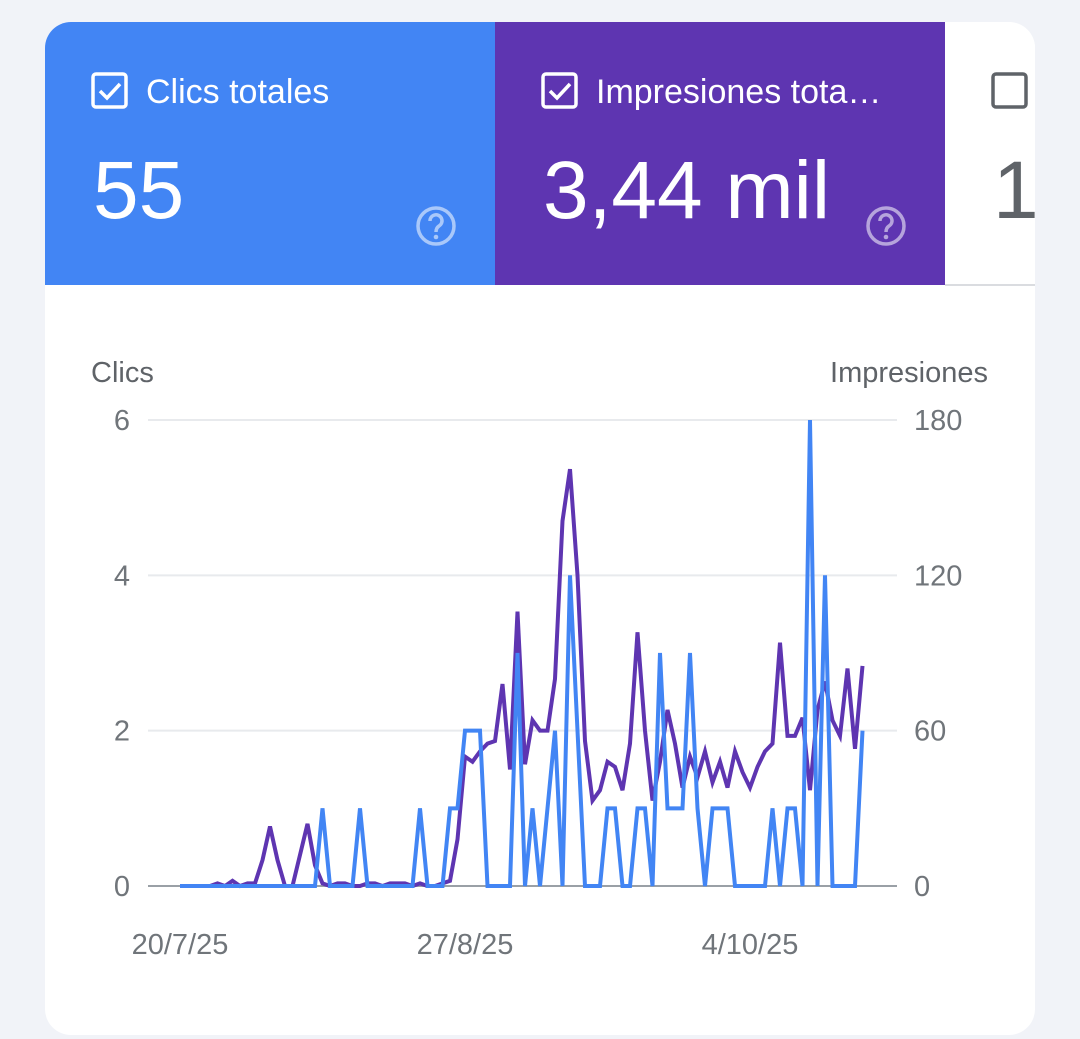 Image resolution: width=1080 pixels, height=1039 pixels. I want to click on y2-axis-title: Impresiones, so click(909, 373).